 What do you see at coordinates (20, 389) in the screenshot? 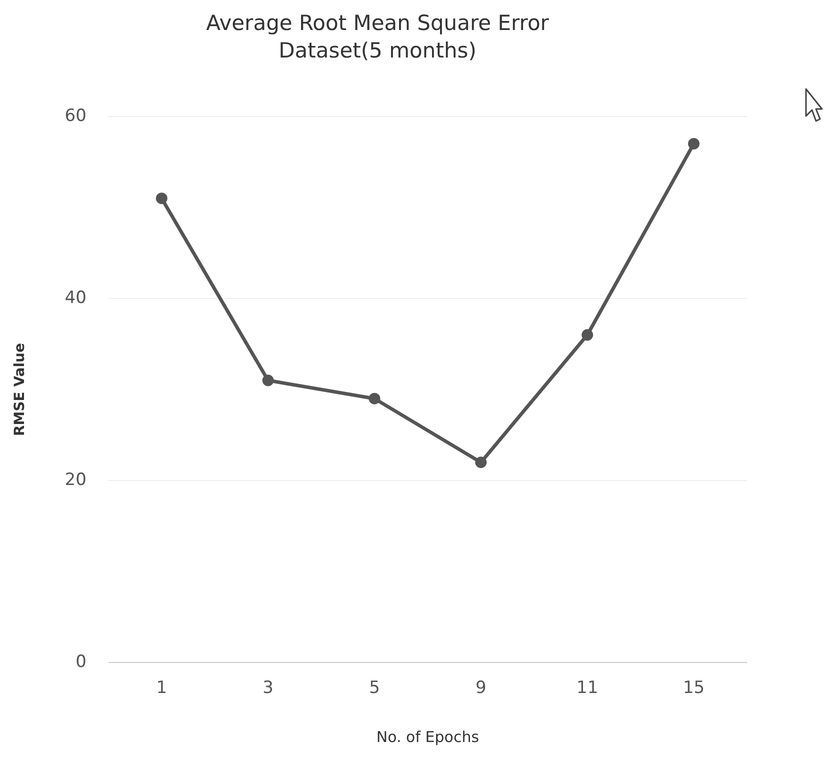
I see `y-axis-title: RMSE Value` at bounding box center [20, 389].